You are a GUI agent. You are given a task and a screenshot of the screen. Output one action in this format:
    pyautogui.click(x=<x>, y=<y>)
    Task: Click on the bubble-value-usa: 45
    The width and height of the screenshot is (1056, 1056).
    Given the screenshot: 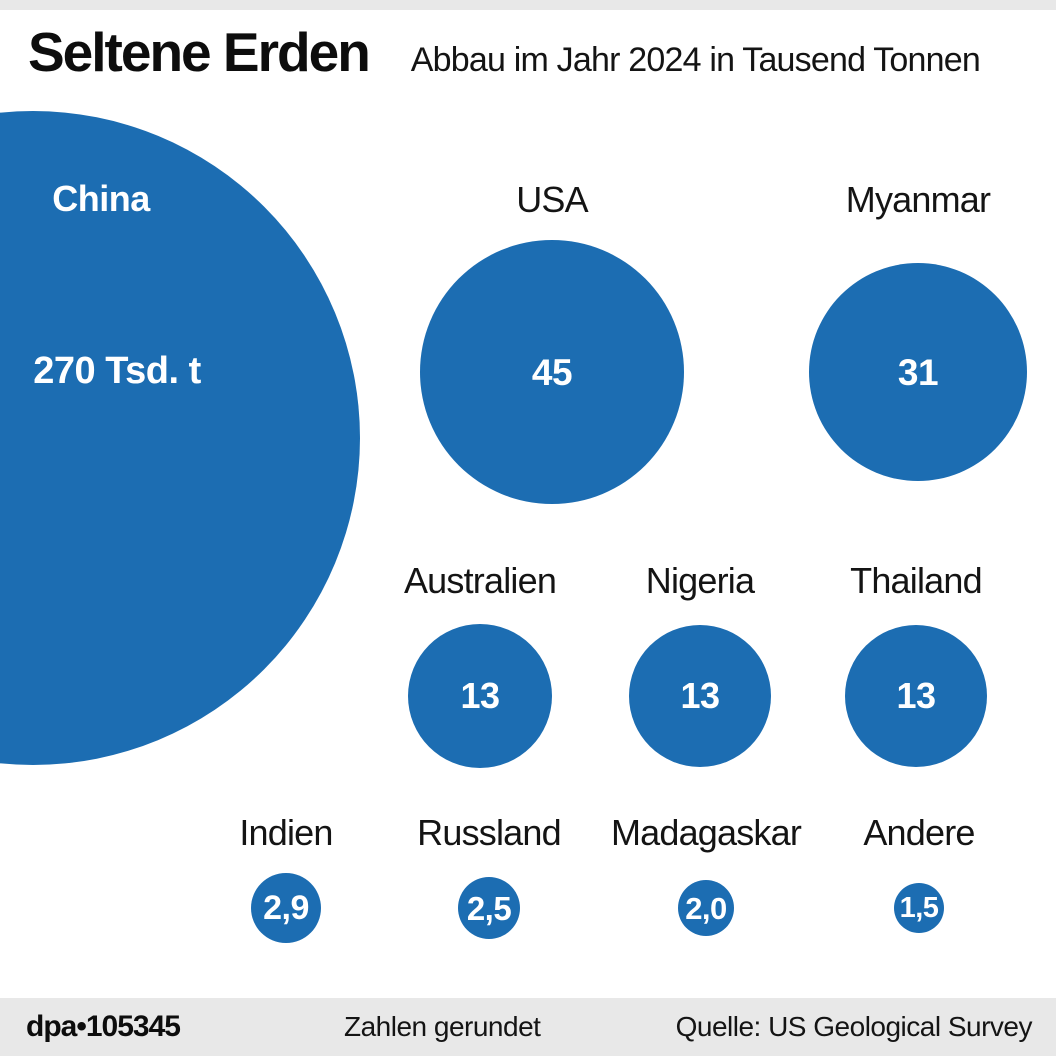 What is the action you would take?
    pyautogui.click(x=552, y=372)
    